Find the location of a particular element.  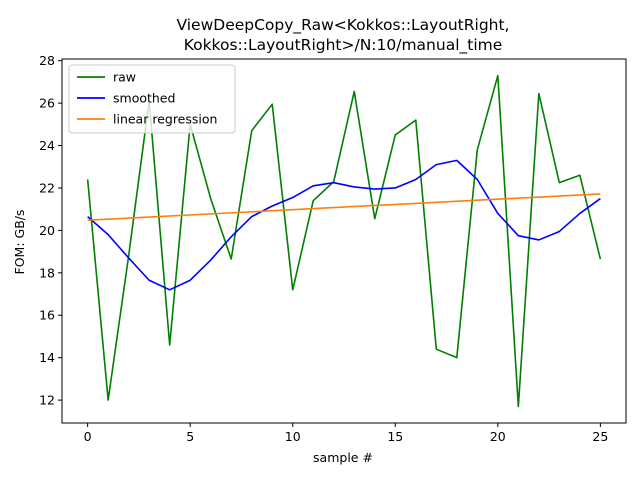

x-tick-label: 0 is located at coordinates (88, 436).